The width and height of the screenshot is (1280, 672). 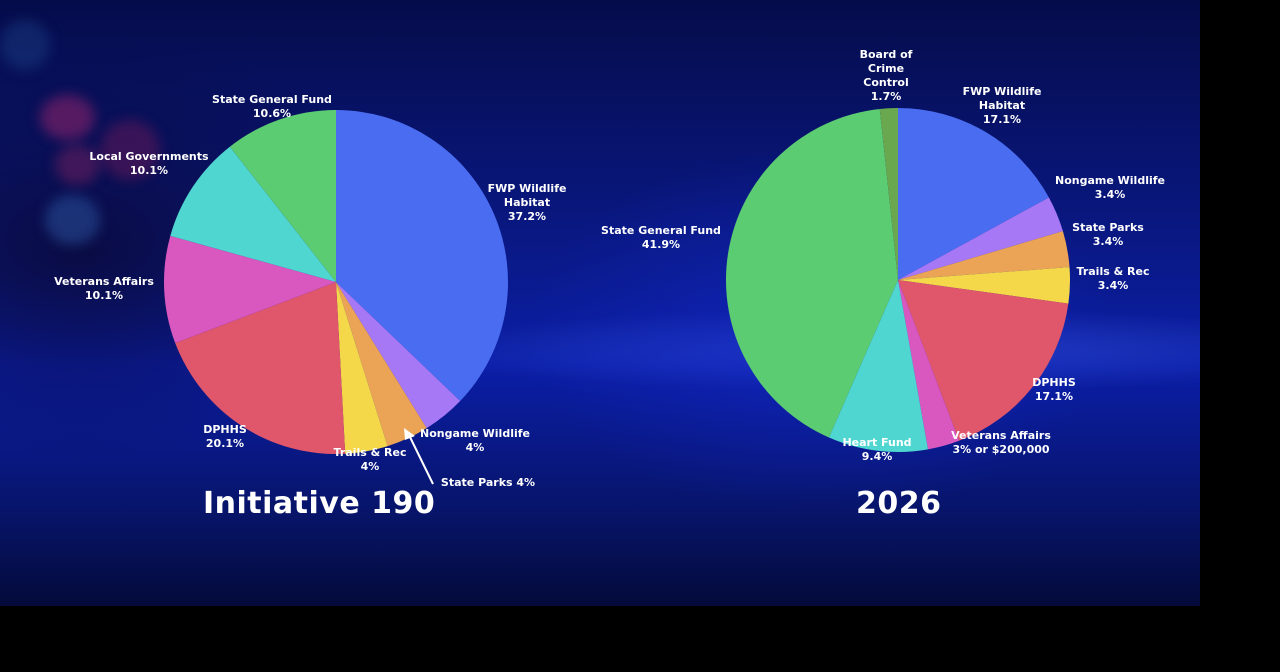 I want to click on slice-label-state-general-fund: State General Fund 41.9%, so click(x=661, y=237).